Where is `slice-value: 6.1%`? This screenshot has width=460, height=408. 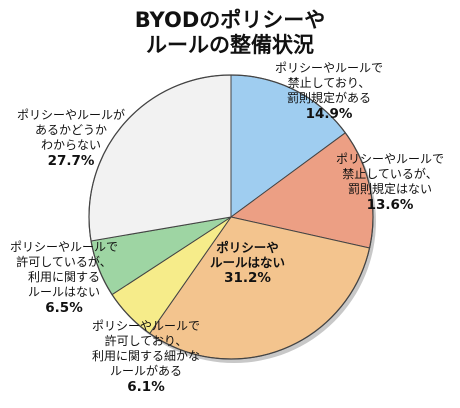
slice-value: 6.1% is located at coordinates (146, 387).